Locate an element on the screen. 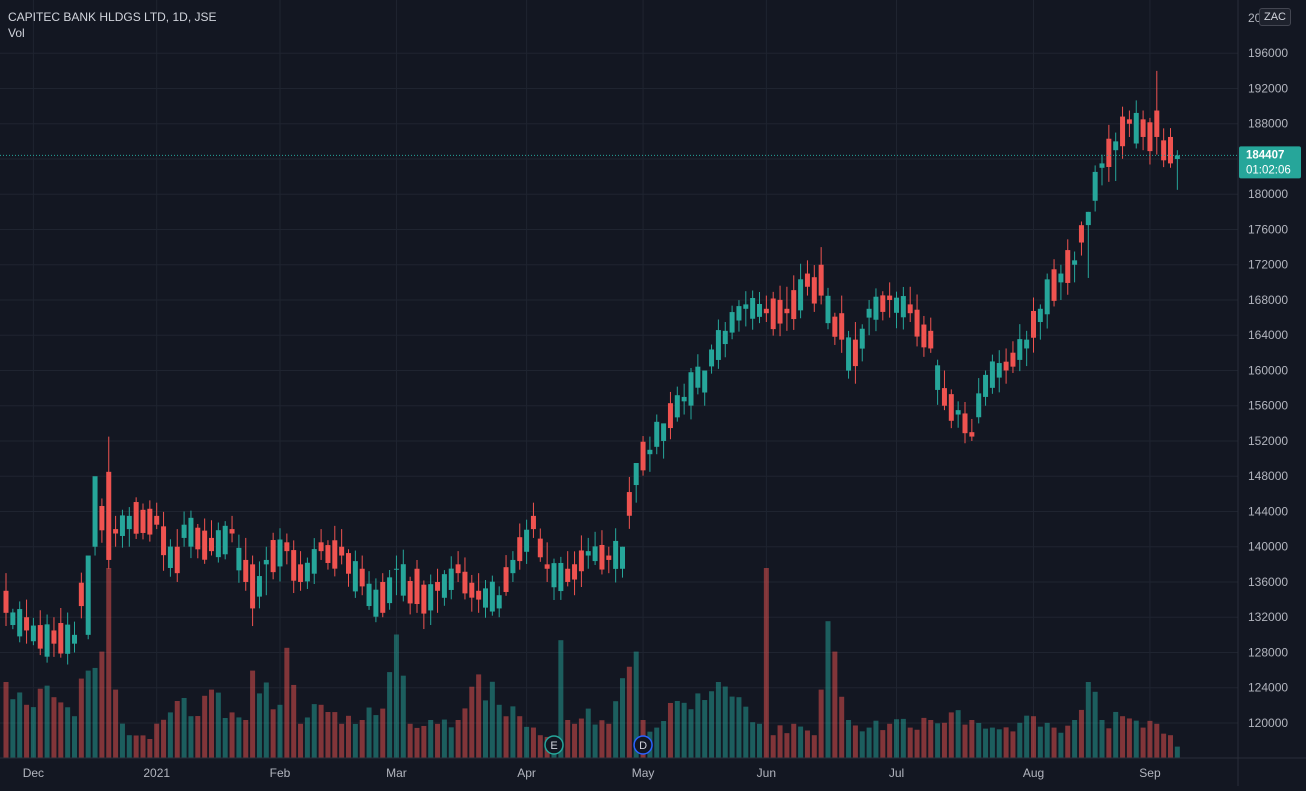  dividend-marker-label: D is located at coordinates (643, 746).